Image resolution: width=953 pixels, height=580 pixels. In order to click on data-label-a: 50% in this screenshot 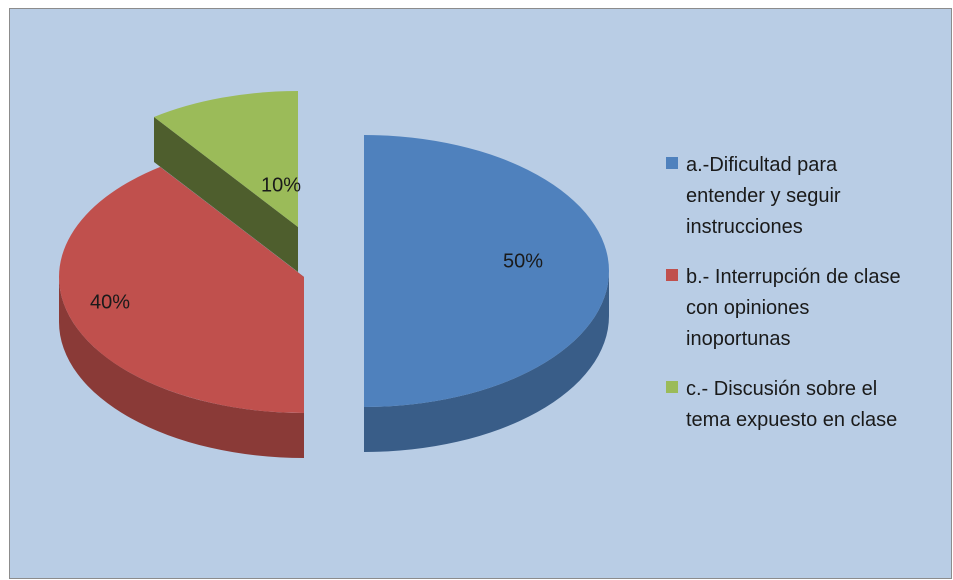, I will do `click(523, 261)`.